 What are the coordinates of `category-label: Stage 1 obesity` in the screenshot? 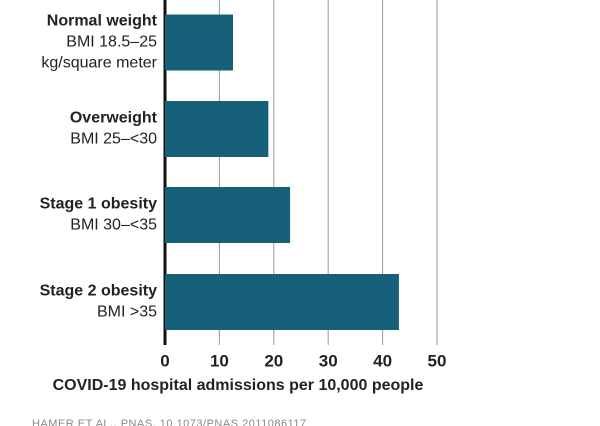 It's located at (98, 204).